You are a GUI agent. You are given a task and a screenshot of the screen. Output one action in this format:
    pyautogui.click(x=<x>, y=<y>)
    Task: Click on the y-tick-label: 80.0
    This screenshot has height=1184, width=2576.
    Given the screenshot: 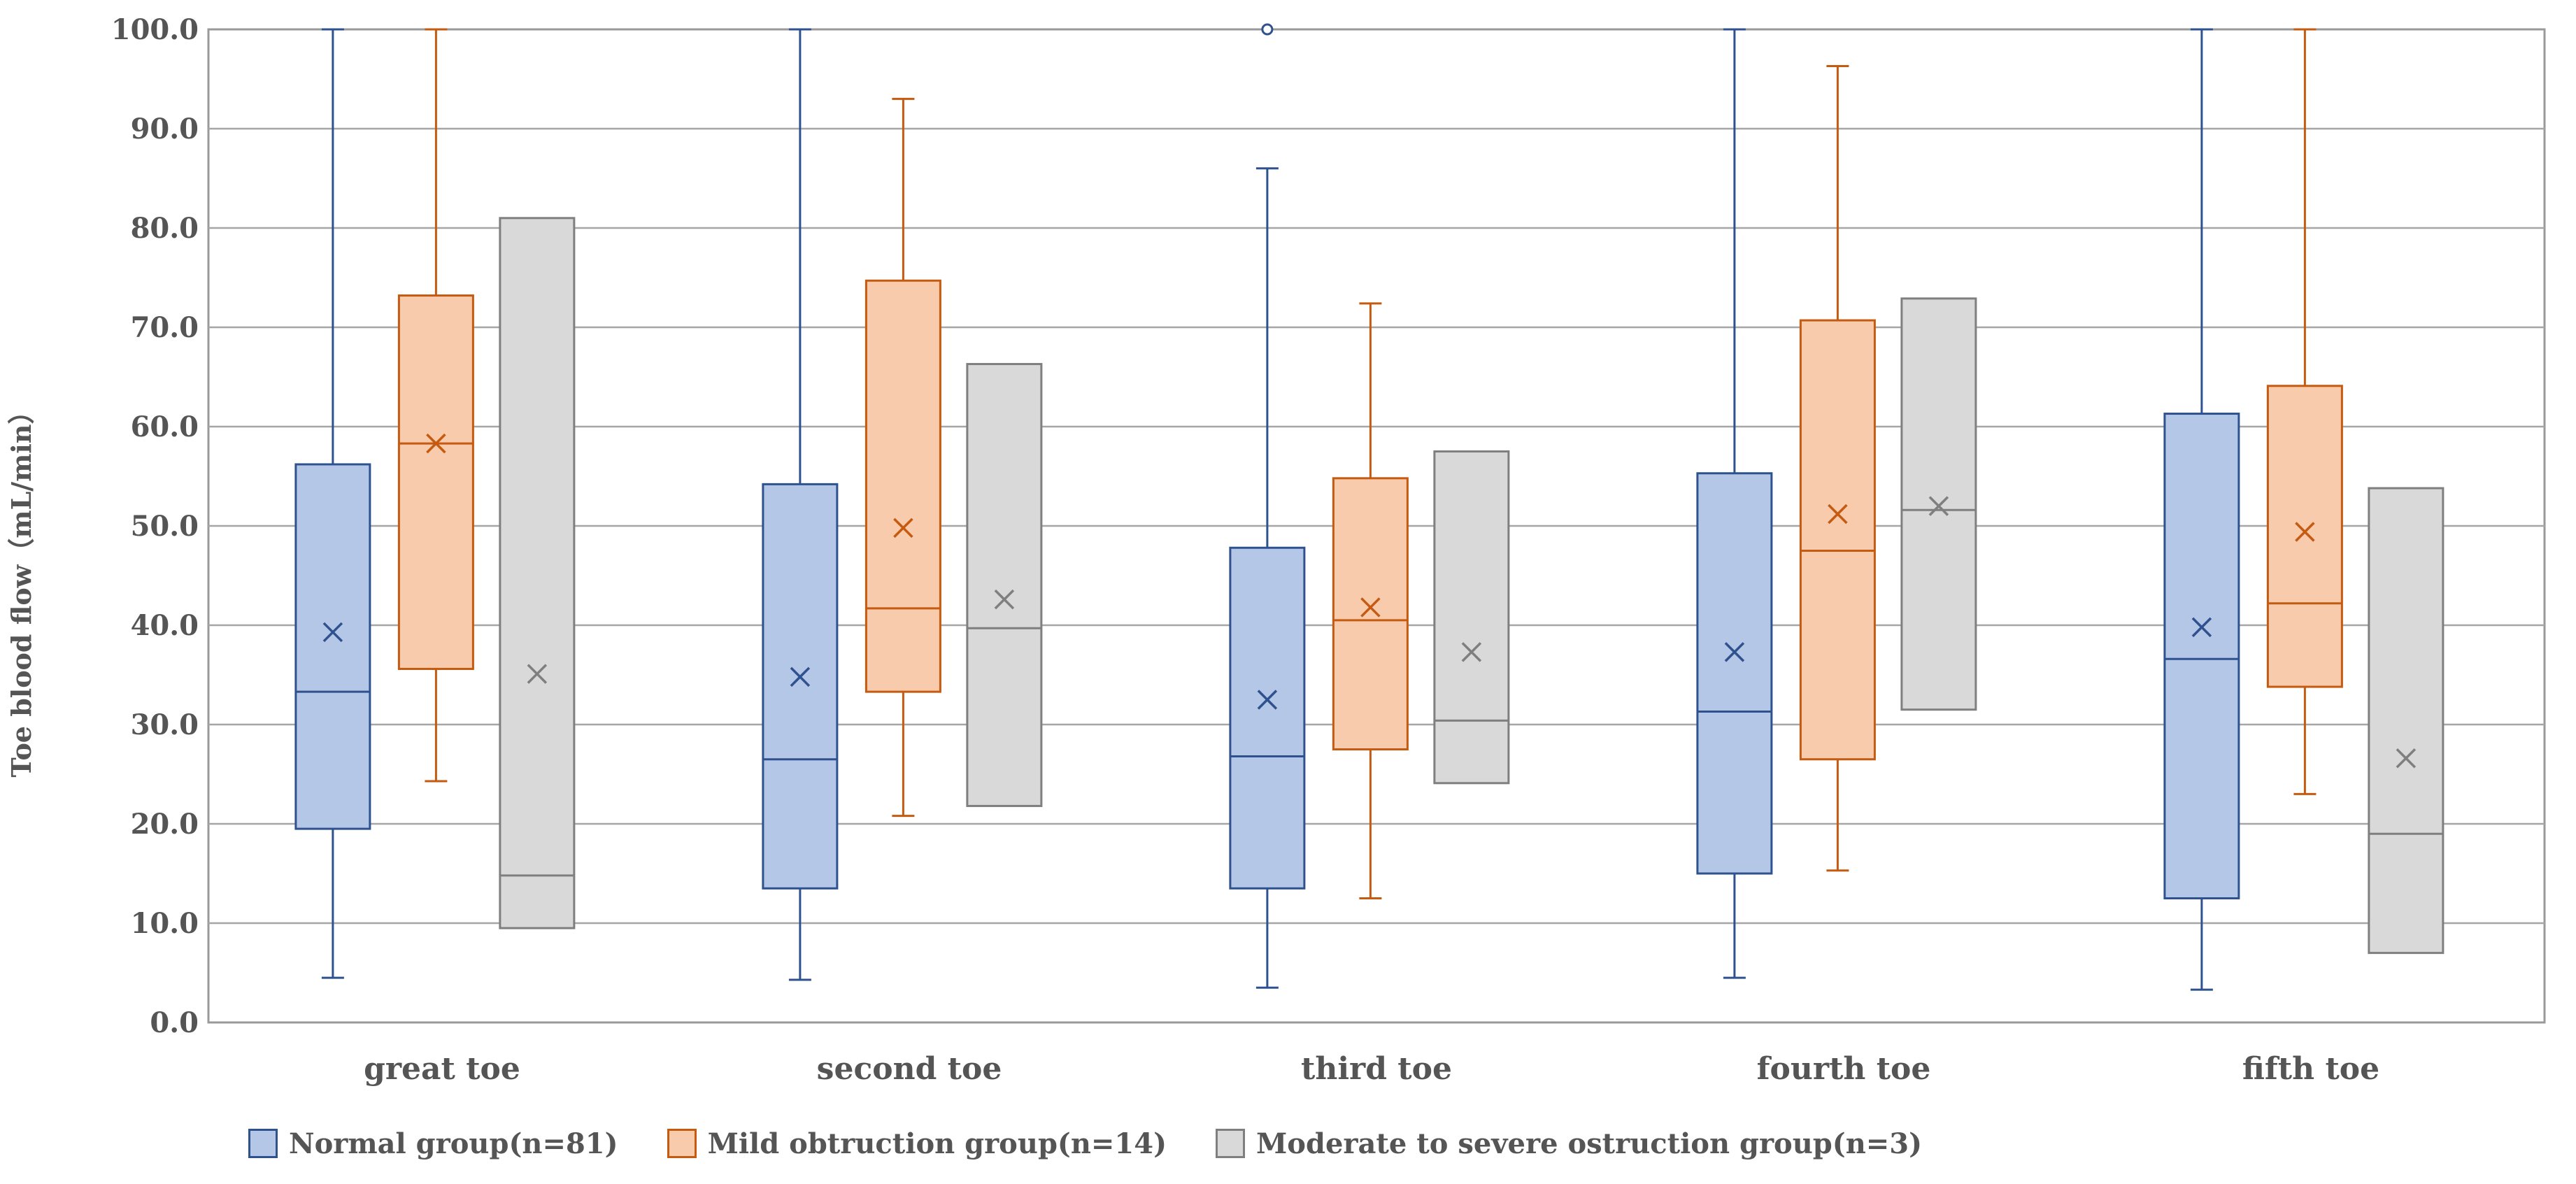 What is the action you would take?
    pyautogui.click(x=165, y=228)
    